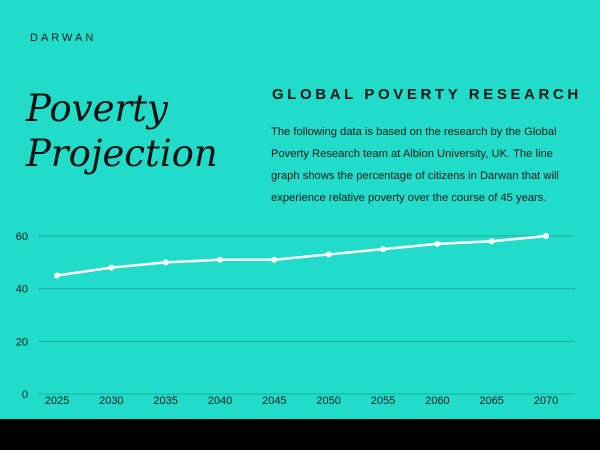 This screenshot has height=450, width=600. Describe the element at coordinates (491, 401) in the screenshot. I see `x-tick-label: 2065` at that location.